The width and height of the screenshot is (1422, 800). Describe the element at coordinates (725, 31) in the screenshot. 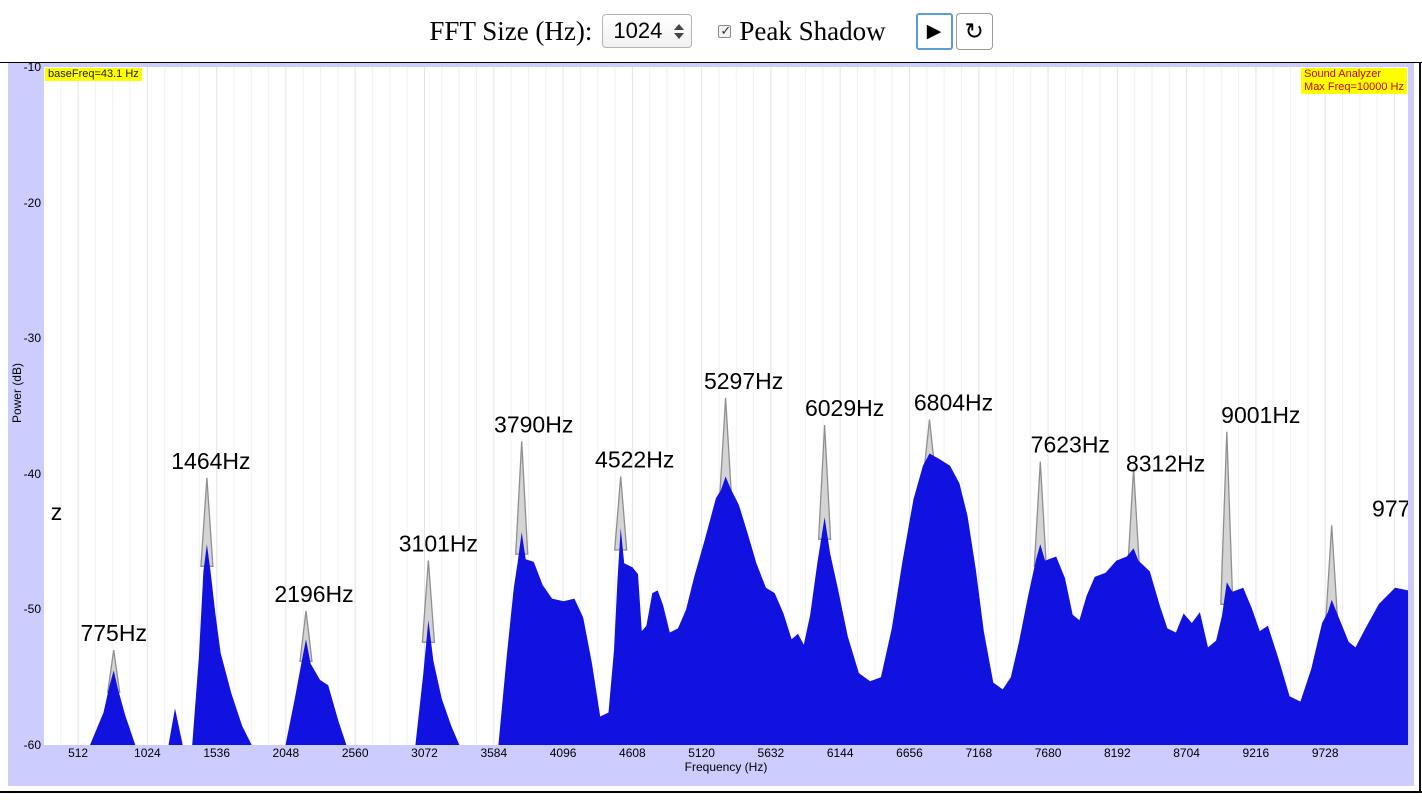

I see `peak-shadow-checkbox` at that location.